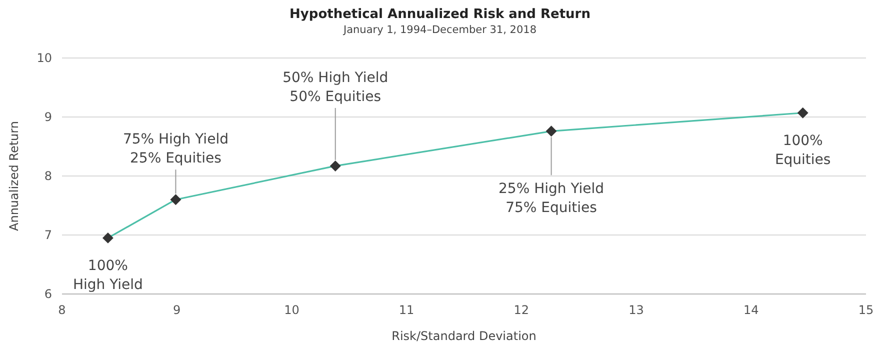 Image resolution: width=880 pixels, height=348 pixels. Describe the element at coordinates (48, 235) in the screenshot. I see `y-tick-label: 7` at that location.